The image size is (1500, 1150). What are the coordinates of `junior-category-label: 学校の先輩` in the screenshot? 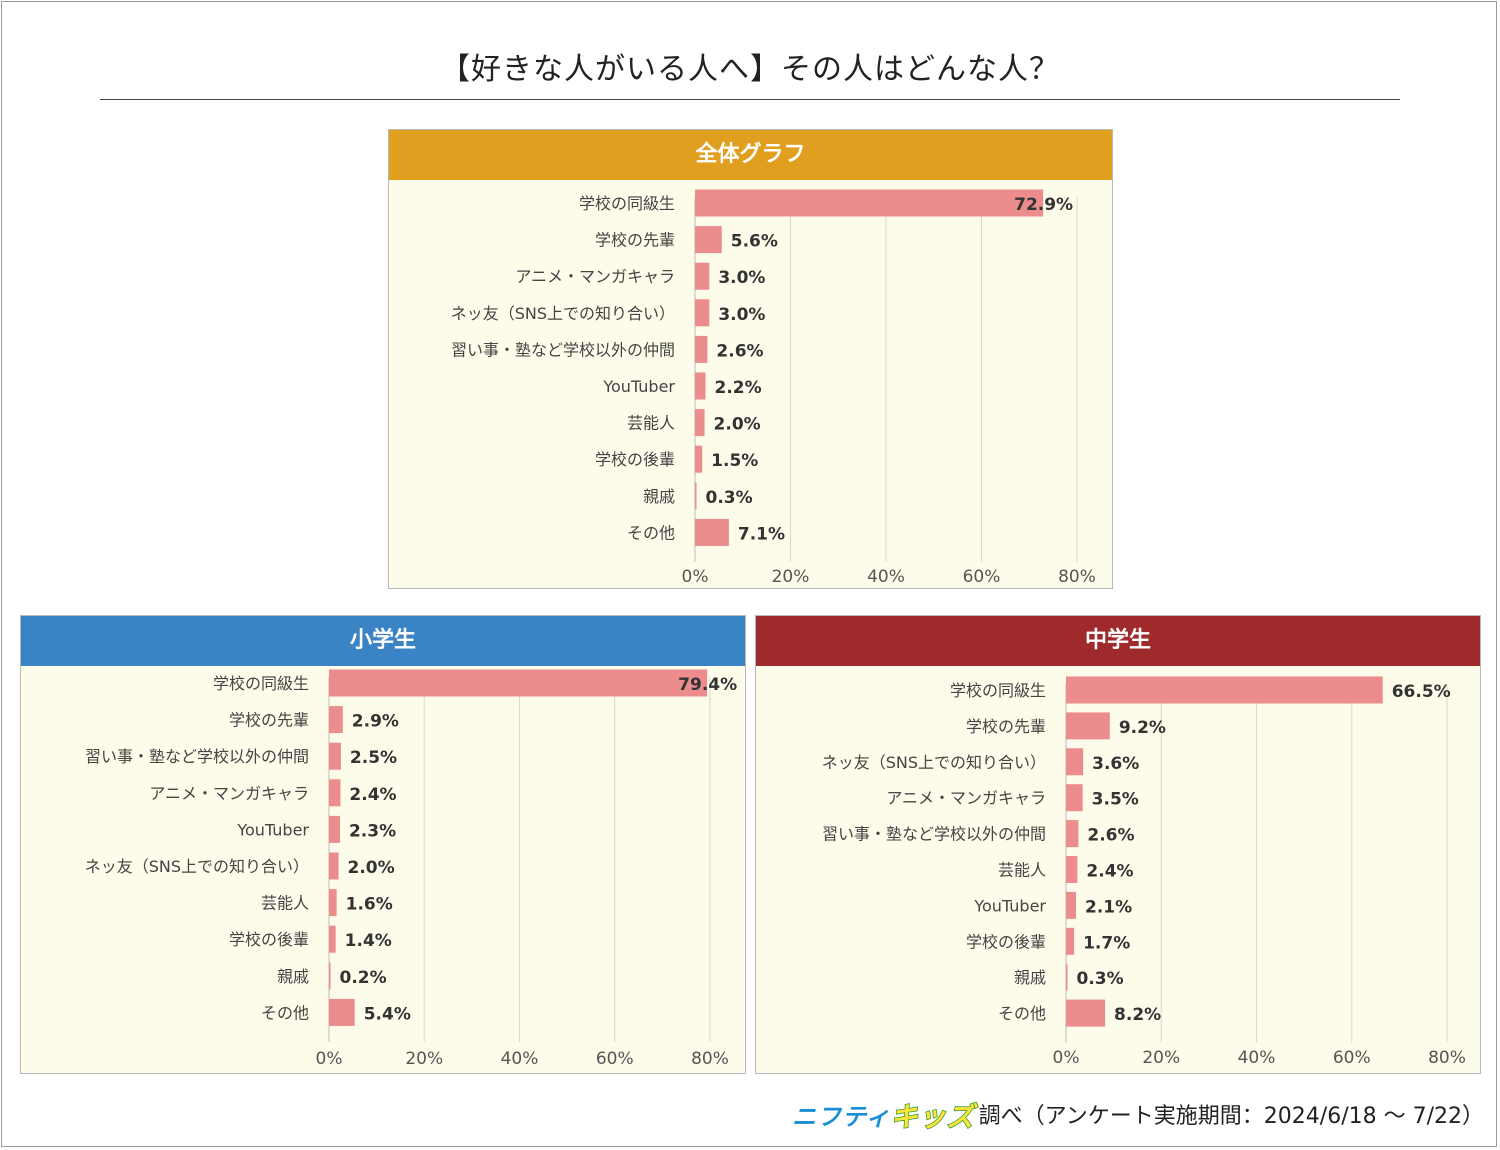 It's located at (1006, 726).